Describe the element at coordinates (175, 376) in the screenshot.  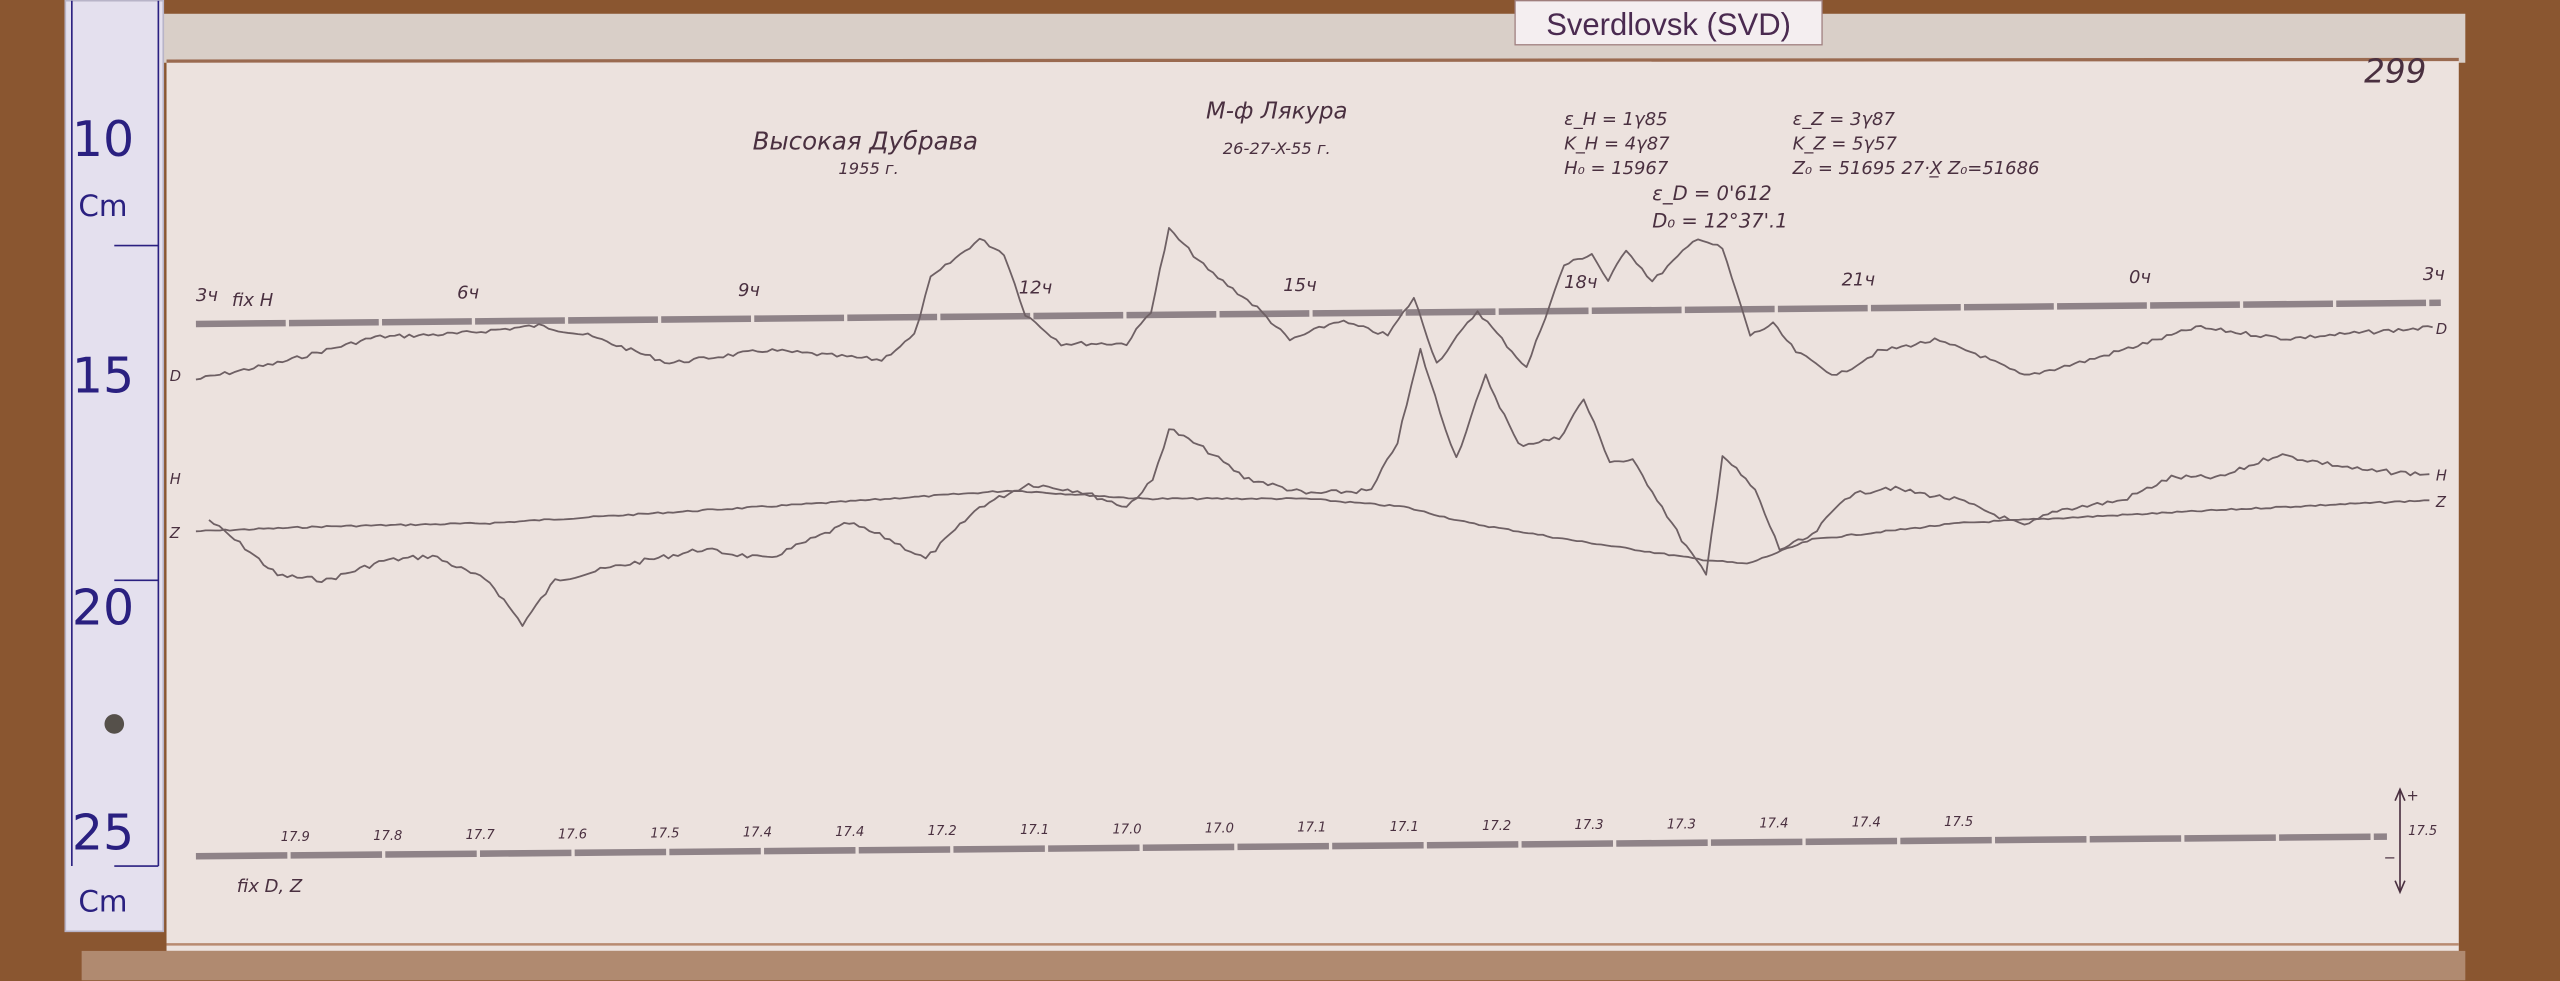
I see `trace-label-d-left: D` at that location.